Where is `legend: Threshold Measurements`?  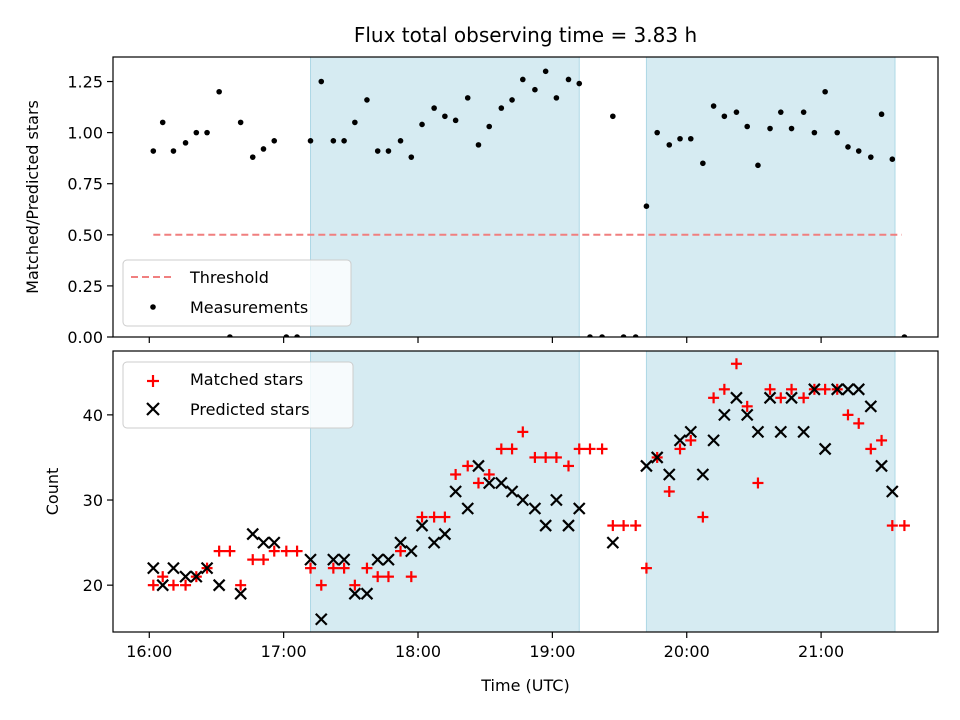 legend: Threshold Measurements is located at coordinates (237, 293).